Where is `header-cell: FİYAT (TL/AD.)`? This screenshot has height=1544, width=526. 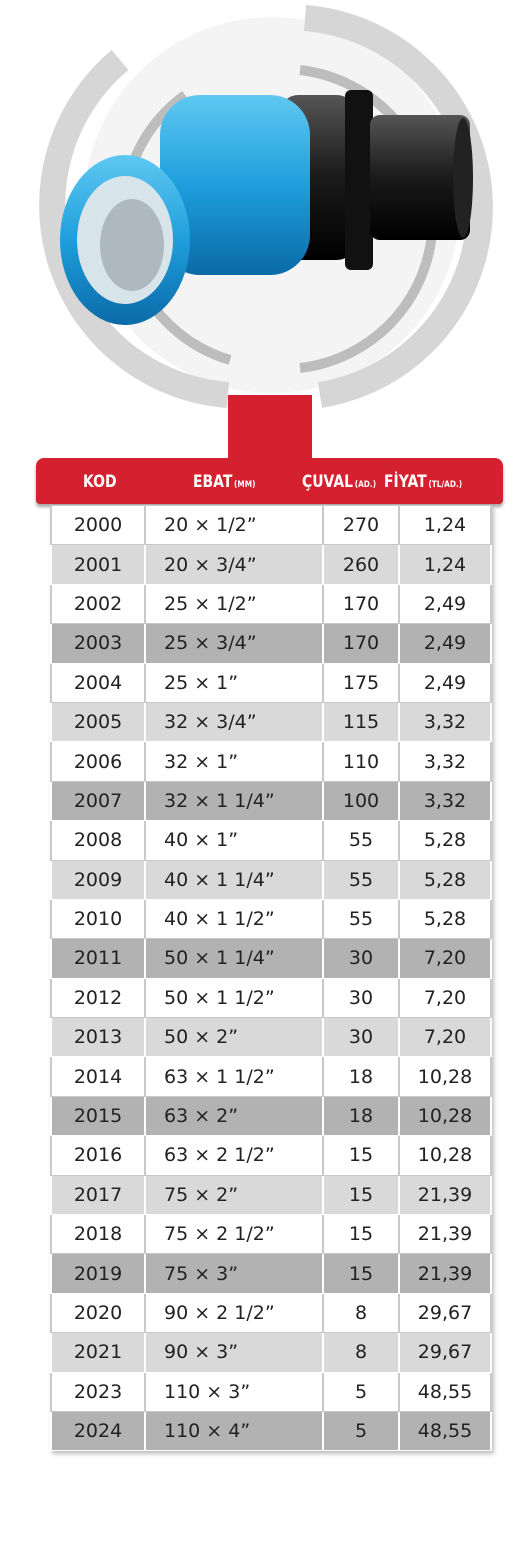 header-cell: FİYAT (TL/AD.) is located at coordinates (423, 481).